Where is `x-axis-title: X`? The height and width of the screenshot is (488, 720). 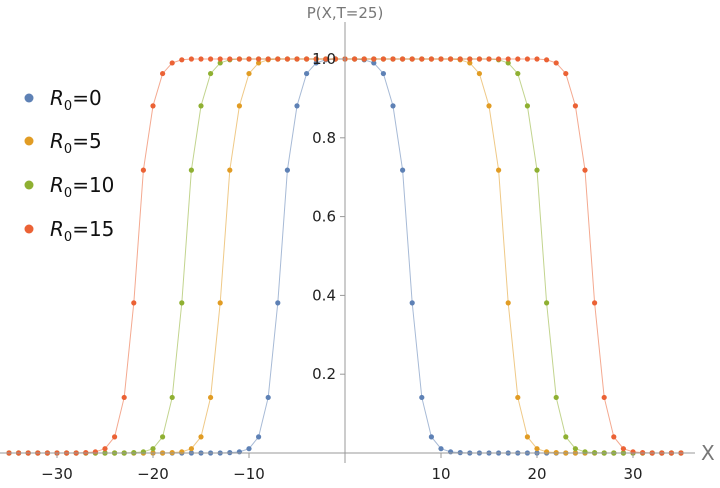 x-axis-title: X is located at coordinates (708, 453).